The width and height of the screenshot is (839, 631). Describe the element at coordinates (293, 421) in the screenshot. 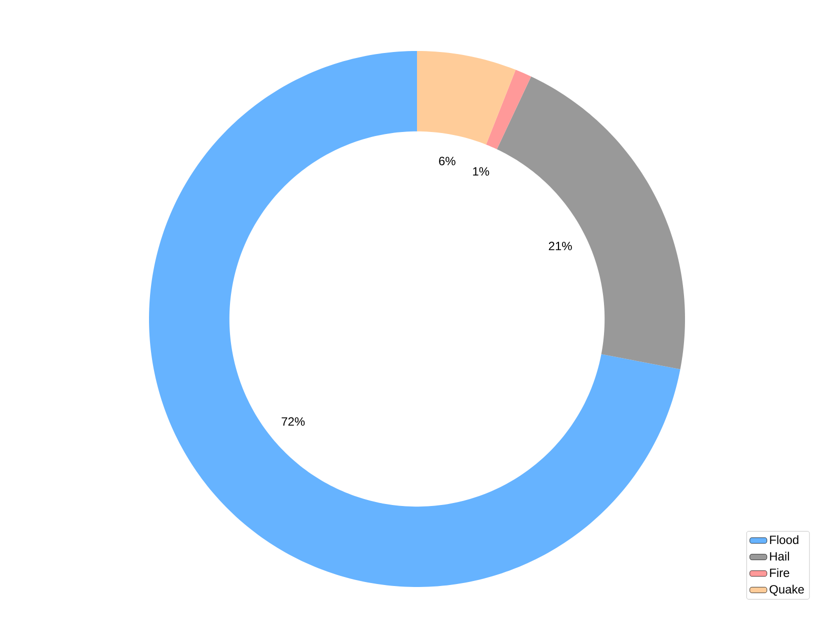

I see `data-label: 72%` at that location.